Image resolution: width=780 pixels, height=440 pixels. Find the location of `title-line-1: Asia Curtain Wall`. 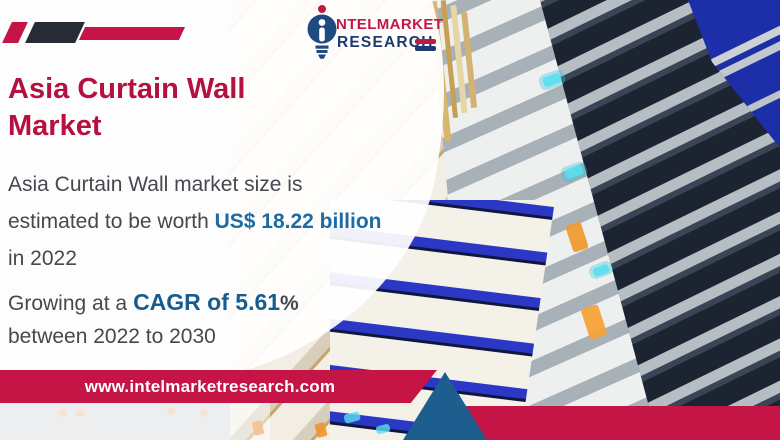

title-line-1: Asia Curtain Wall is located at coordinates (127, 89).